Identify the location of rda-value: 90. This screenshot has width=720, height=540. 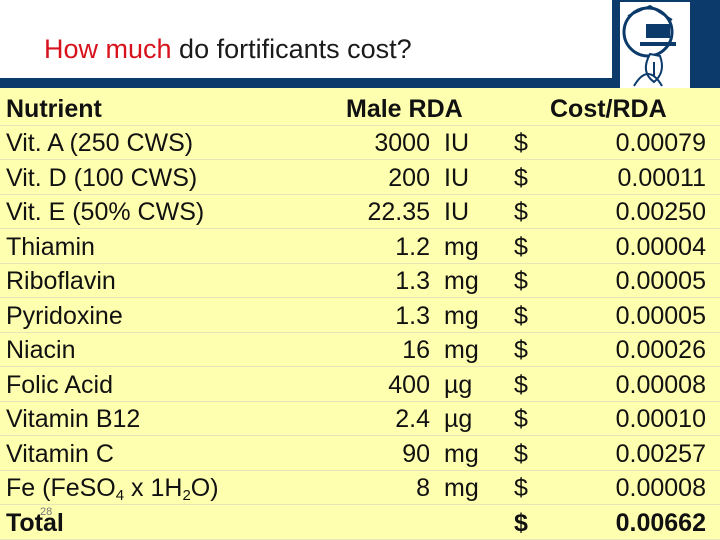
(416, 453).